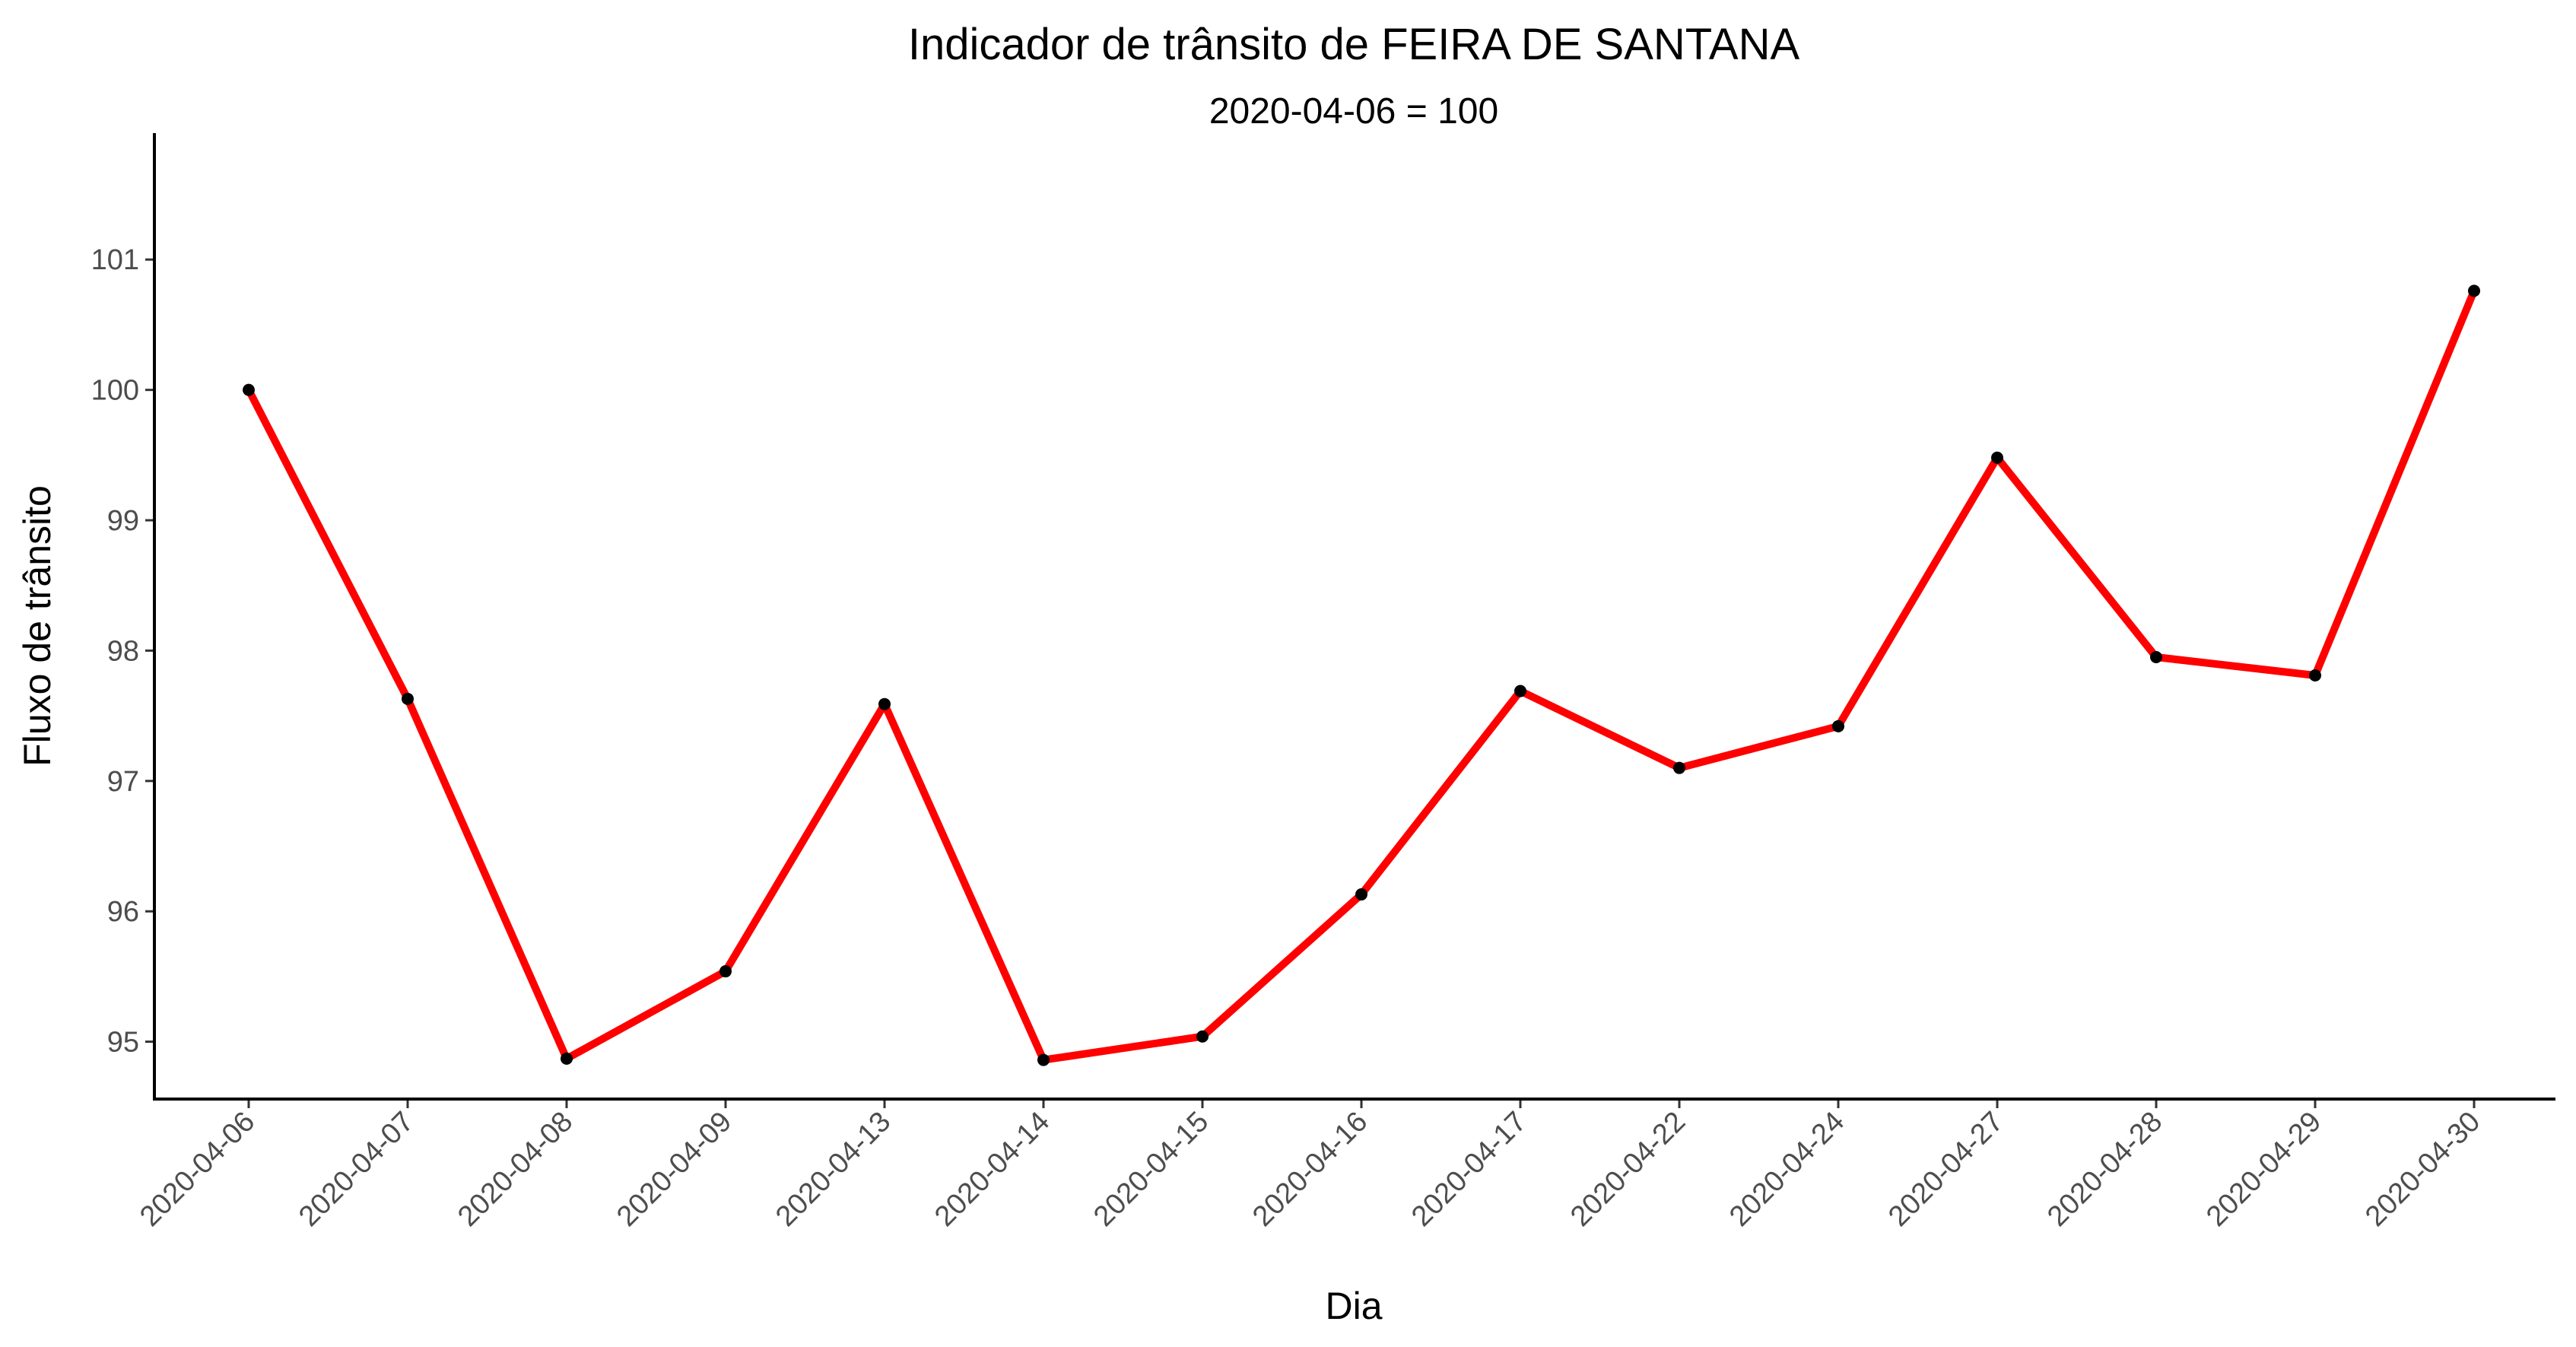 The height and width of the screenshot is (1347, 2576). I want to click on chart-subtitle: 2020-04-06 = 100, so click(1353, 111).